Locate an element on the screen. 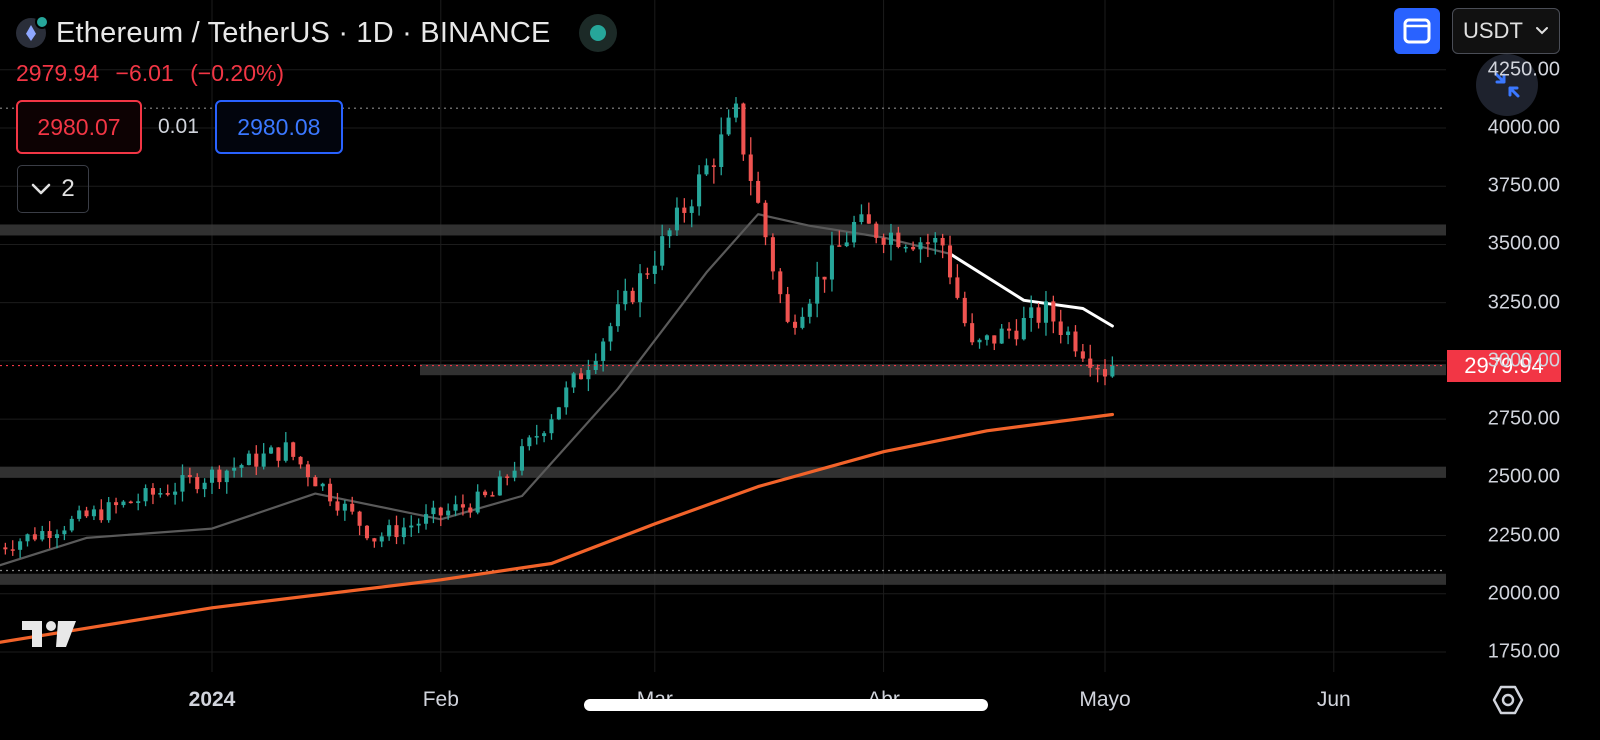 This screenshot has height=740, width=1600. sell-button: 2980.07 is located at coordinates (79, 127).